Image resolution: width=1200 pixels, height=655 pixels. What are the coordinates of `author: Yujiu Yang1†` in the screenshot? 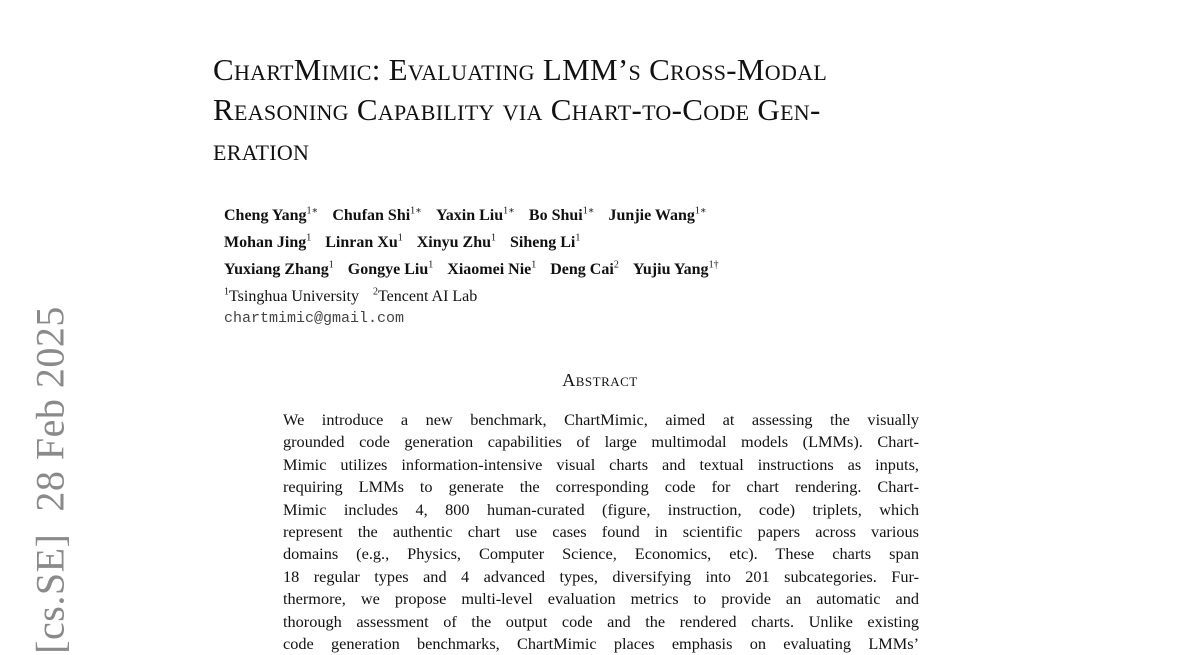 It's located at (675, 268).